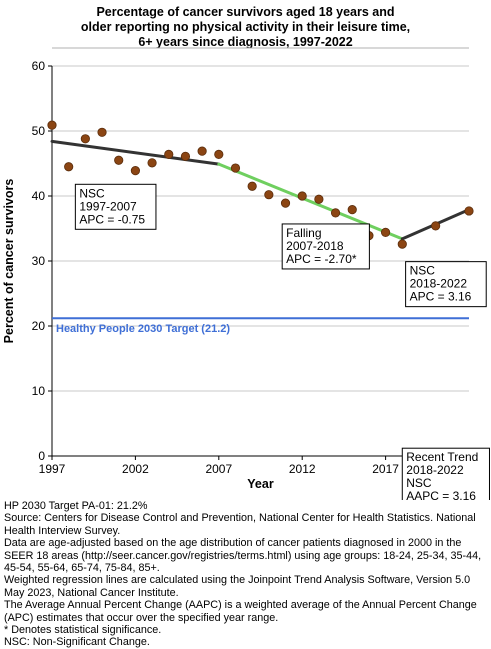 Image resolution: width=491 pixels, height=649 pixels. I want to click on annotation-text: AAPC = 3.16, so click(441, 494).